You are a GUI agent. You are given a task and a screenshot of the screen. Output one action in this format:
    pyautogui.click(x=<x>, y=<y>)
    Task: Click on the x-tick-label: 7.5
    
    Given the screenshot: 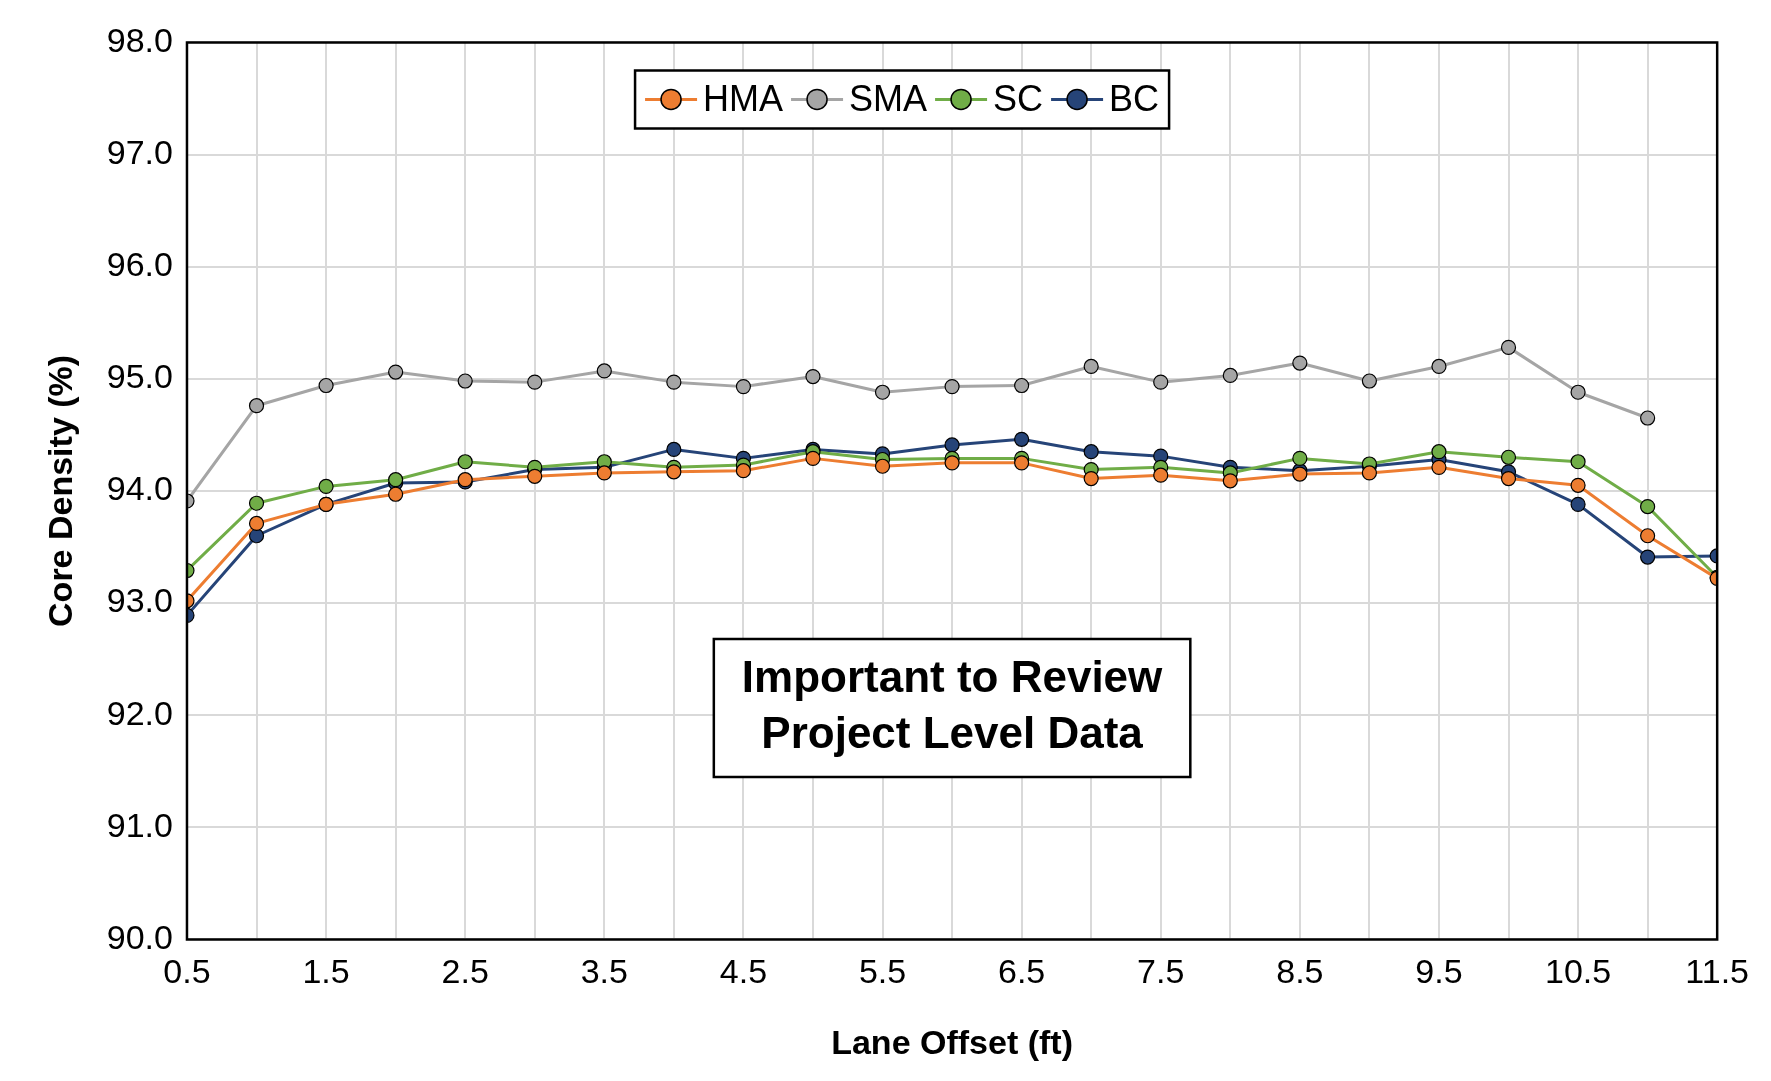 What is the action you would take?
    pyautogui.click(x=1161, y=971)
    